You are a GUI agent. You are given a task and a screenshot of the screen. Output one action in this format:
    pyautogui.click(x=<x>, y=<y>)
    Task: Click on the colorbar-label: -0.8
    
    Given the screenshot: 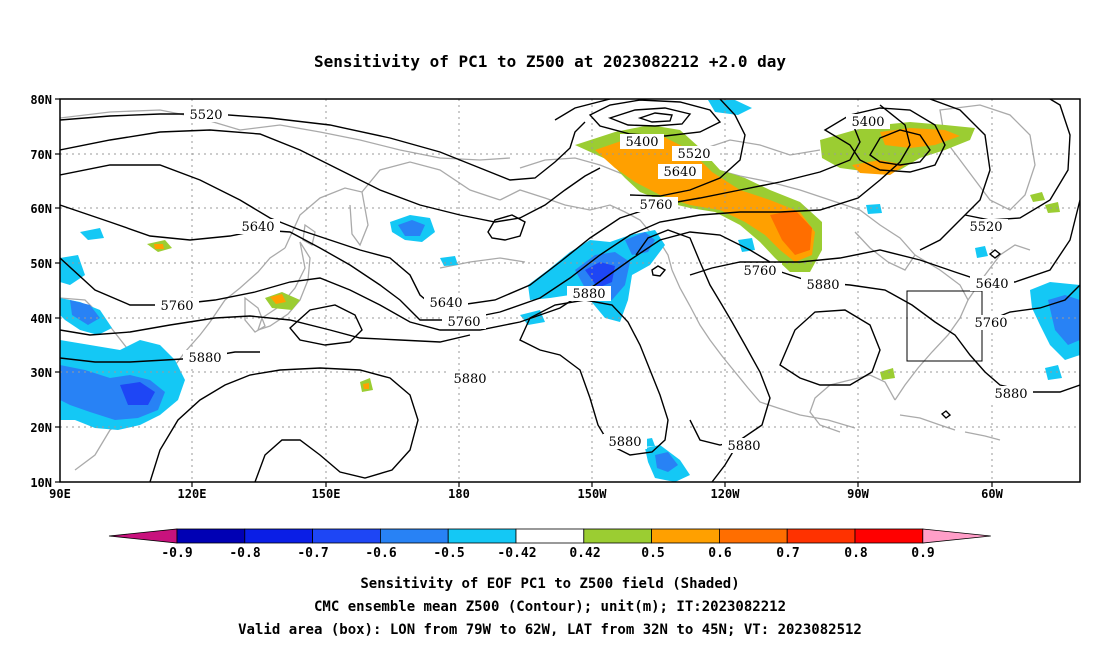 What is the action you would take?
    pyautogui.click(x=244, y=553)
    